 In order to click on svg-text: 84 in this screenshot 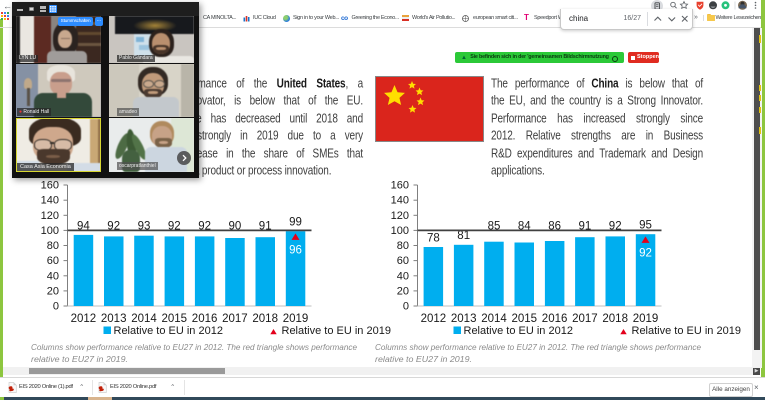, I will do `click(524, 226)`.